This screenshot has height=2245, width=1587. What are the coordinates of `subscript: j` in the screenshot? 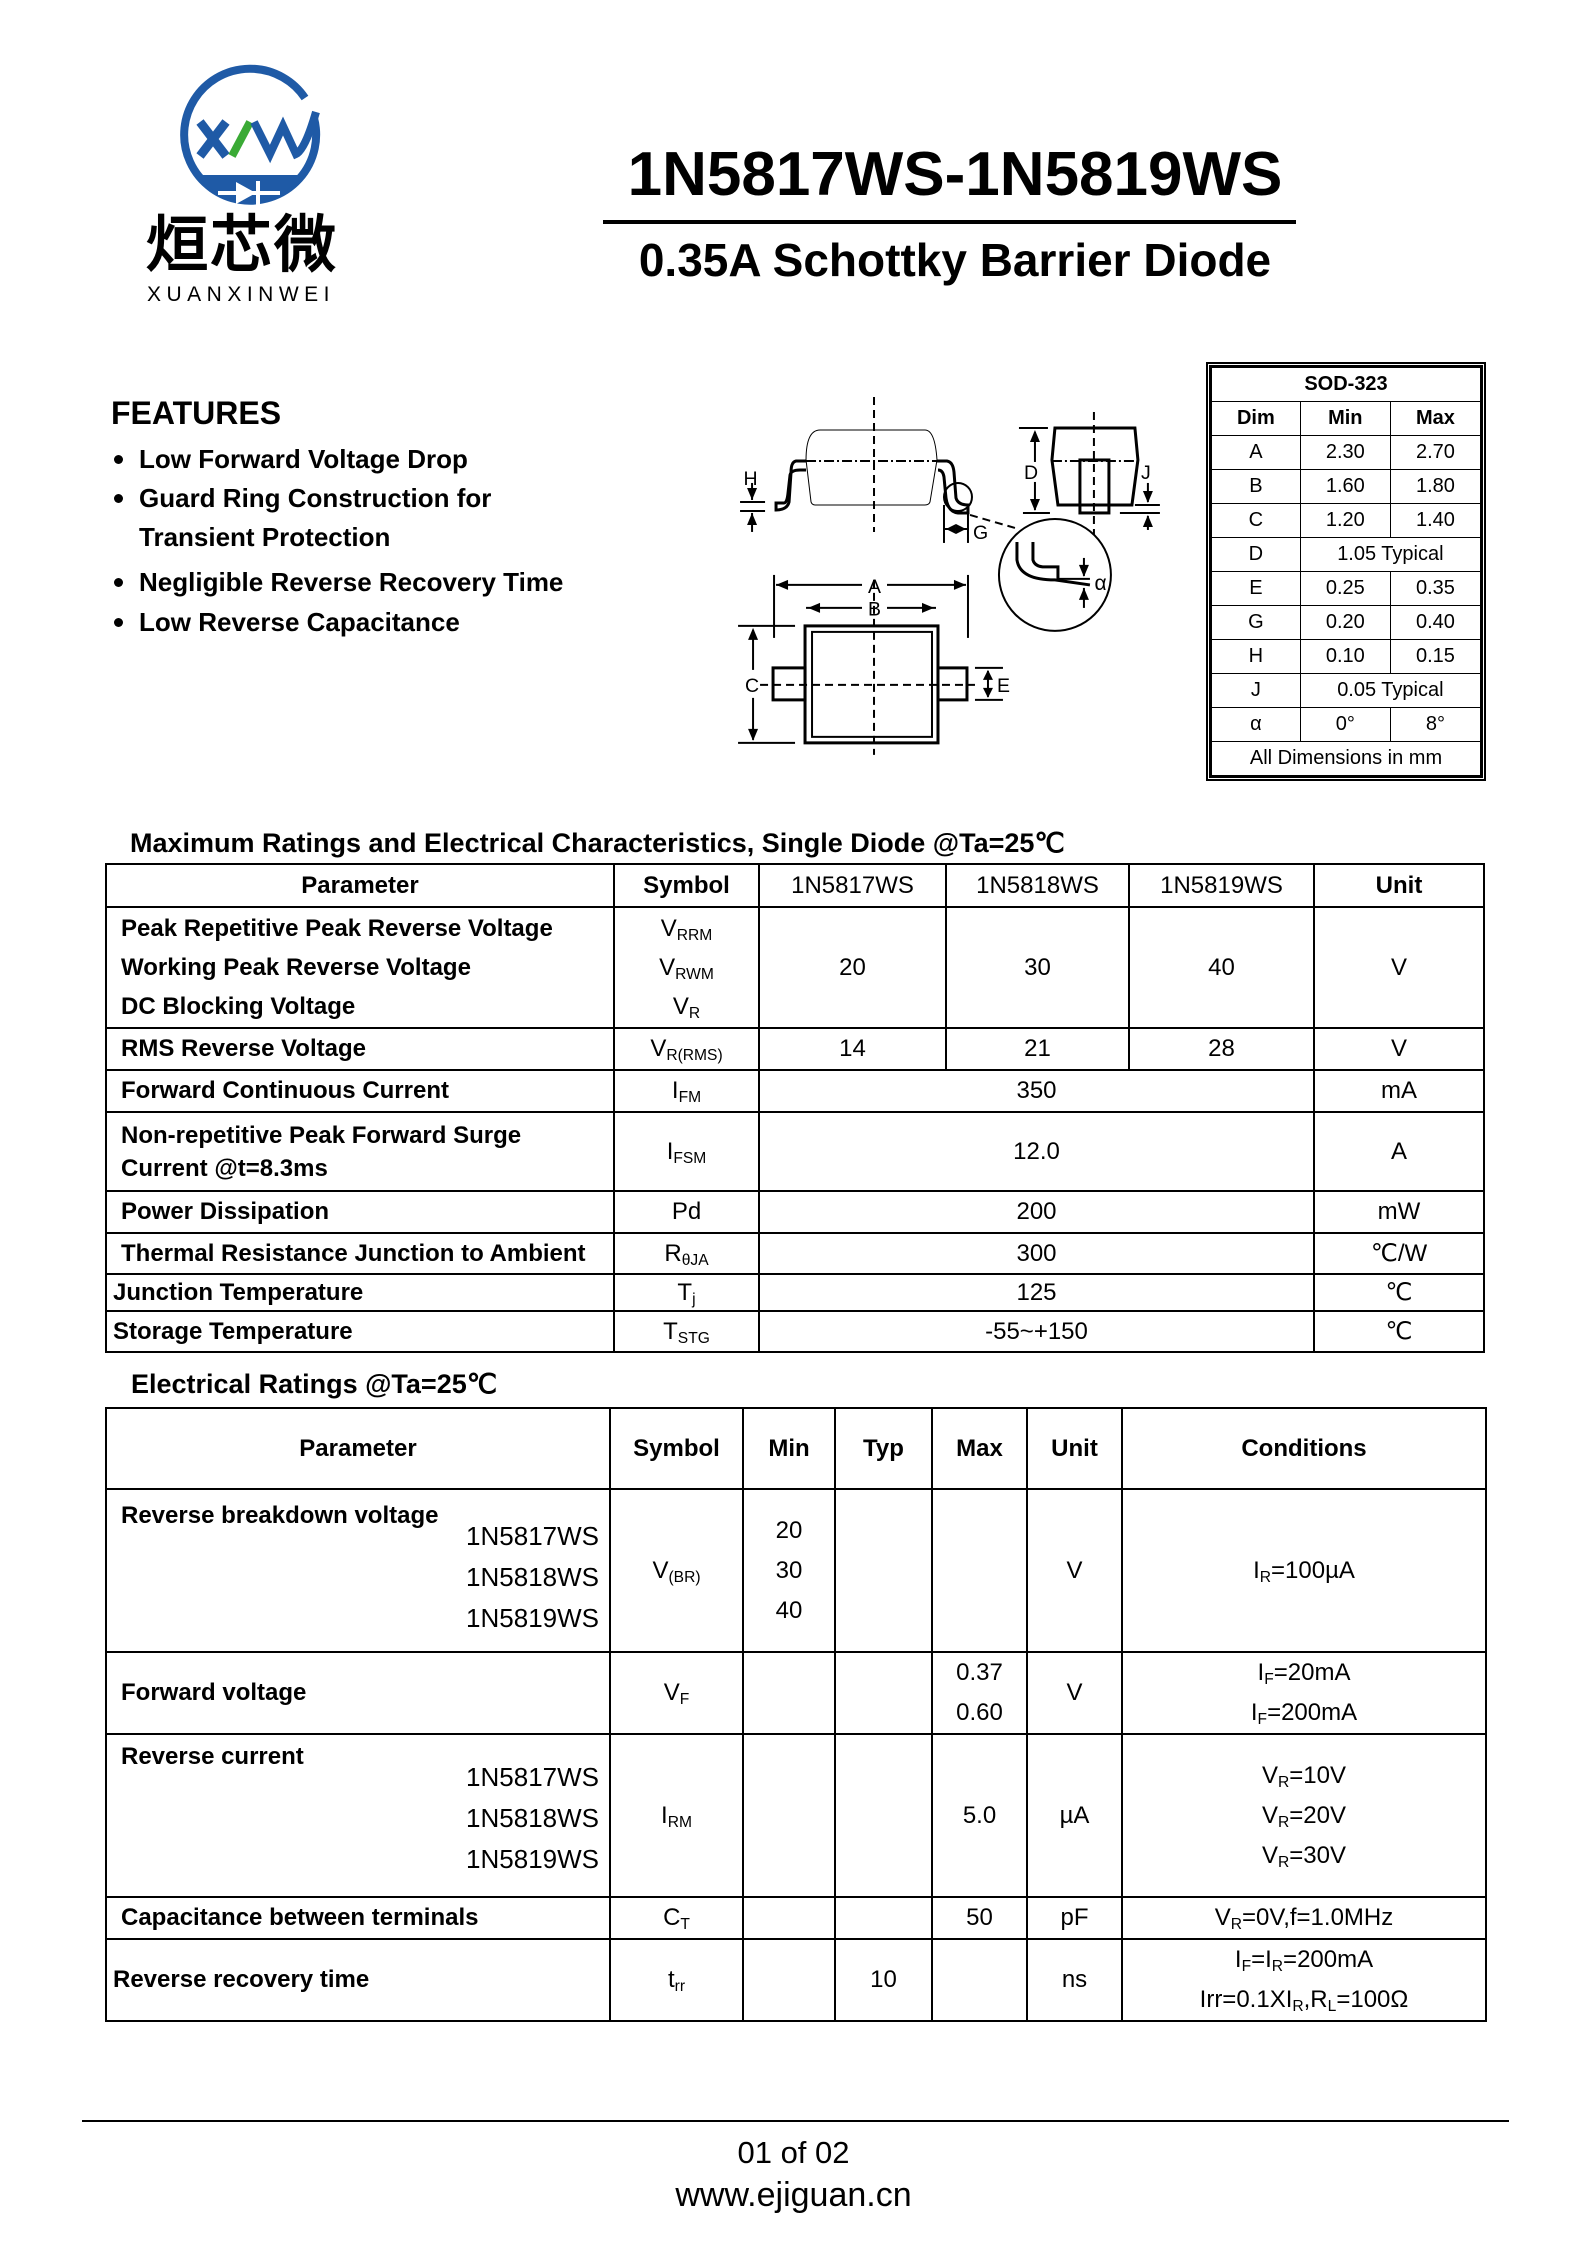 It's located at (694, 1299).